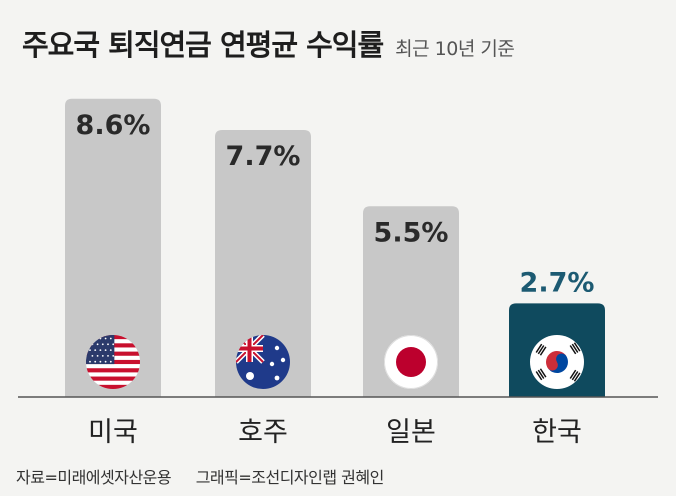 The height and width of the screenshot is (496, 676). What do you see at coordinates (411, 301) in the screenshot?
I see `bar-일본` at bounding box center [411, 301].